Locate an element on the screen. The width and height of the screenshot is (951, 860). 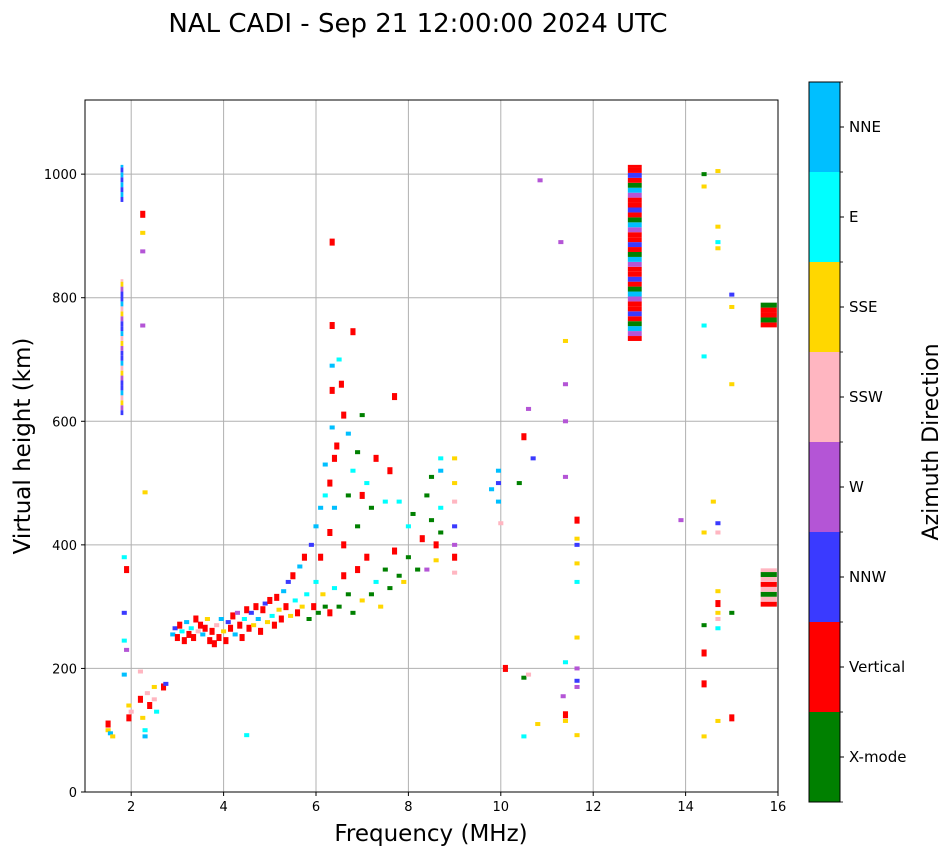
x-tick-label: 6 is located at coordinates (316, 807).